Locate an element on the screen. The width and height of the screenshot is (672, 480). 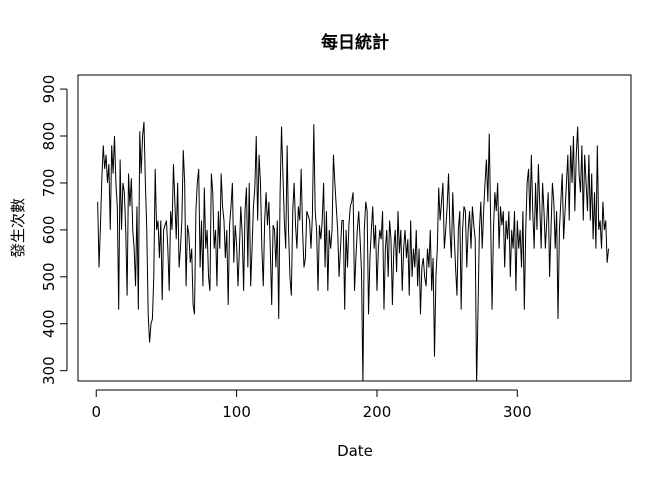
x-tick-label: 200 is located at coordinates (377, 412).